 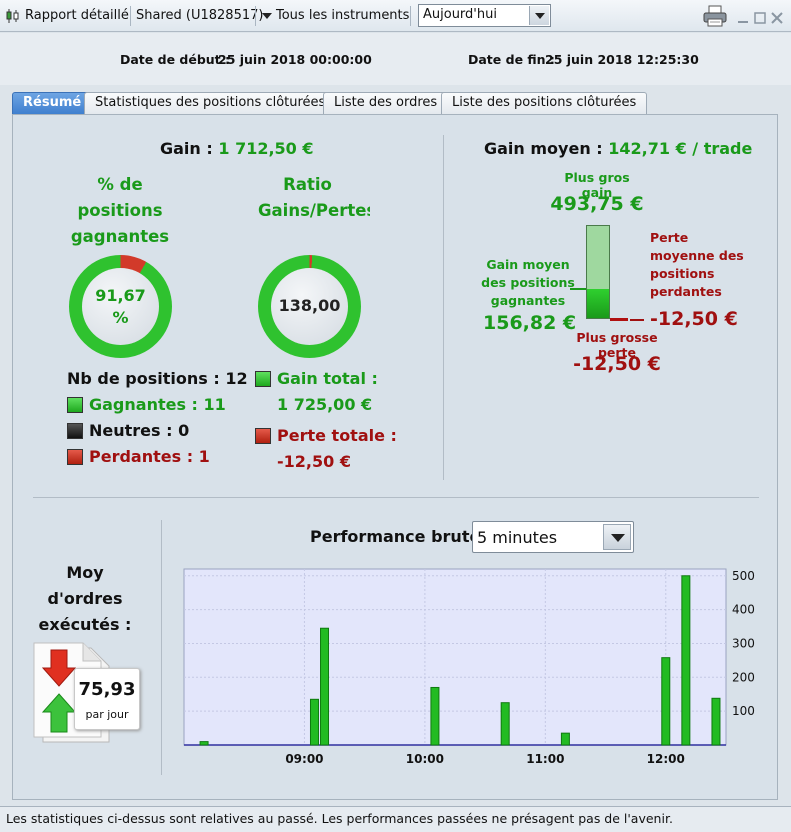 I want to click on start-date-label: Date de début :, so click(x=175, y=59).